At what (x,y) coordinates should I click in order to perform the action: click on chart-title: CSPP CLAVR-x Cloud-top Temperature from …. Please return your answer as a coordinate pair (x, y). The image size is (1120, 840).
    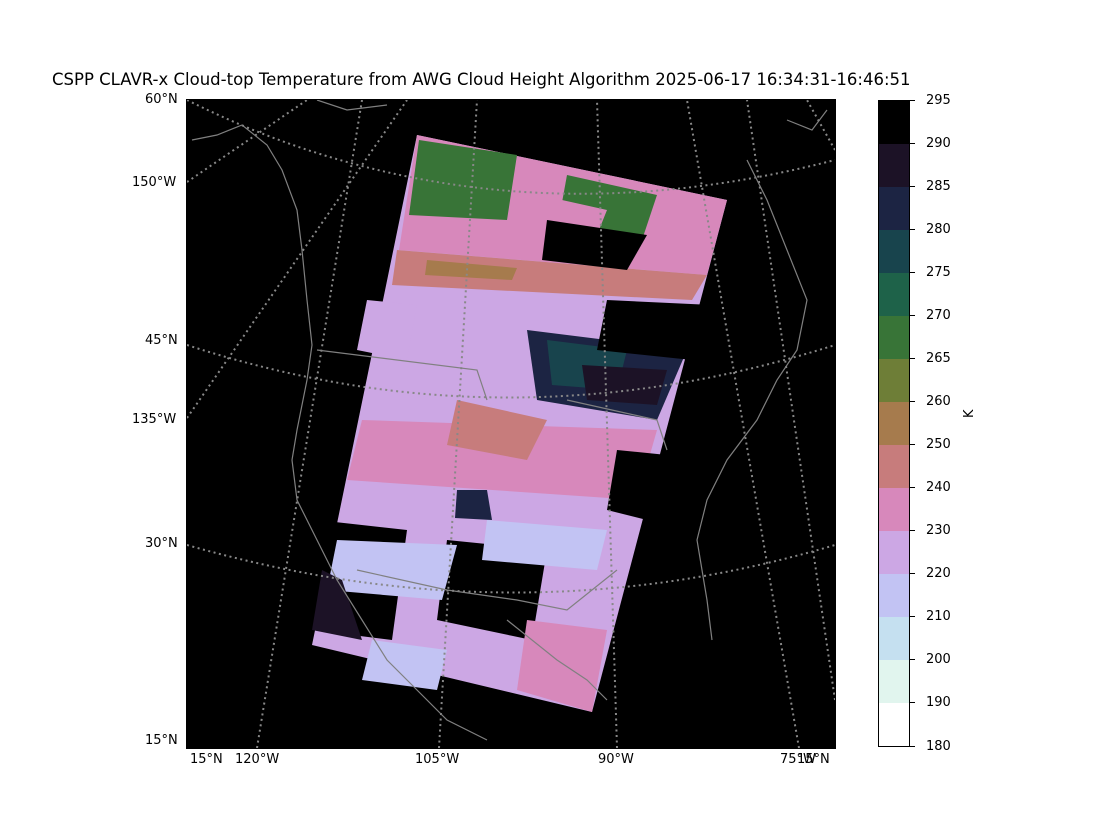
    Looking at the image, I should click on (481, 79).